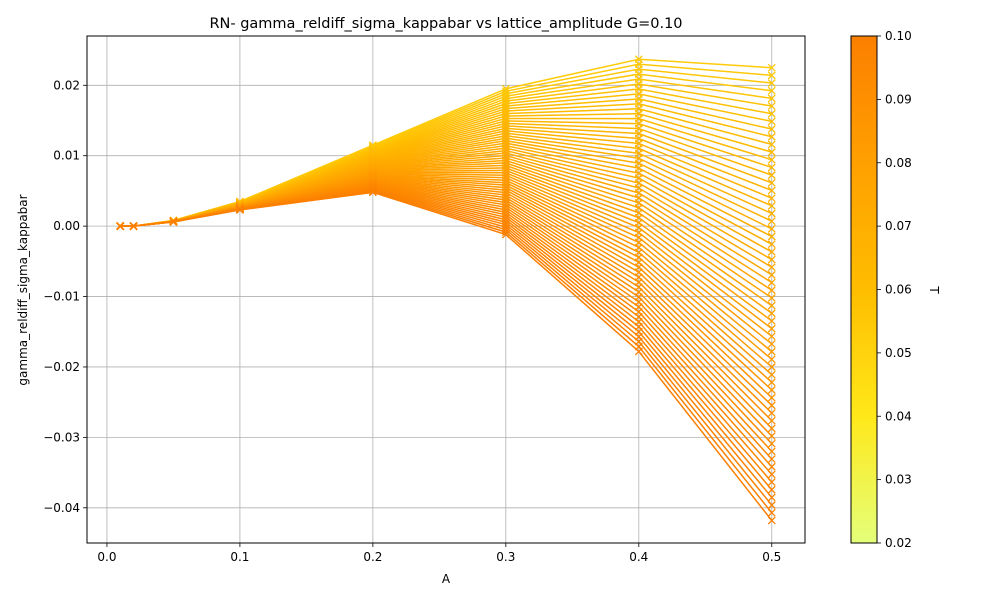 Image resolution: width=1000 pixels, height=604 pixels. Describe the element at coordinates (898, 290) in the screenshot. I see `colorbar-tick-label: 0.06` at that location.